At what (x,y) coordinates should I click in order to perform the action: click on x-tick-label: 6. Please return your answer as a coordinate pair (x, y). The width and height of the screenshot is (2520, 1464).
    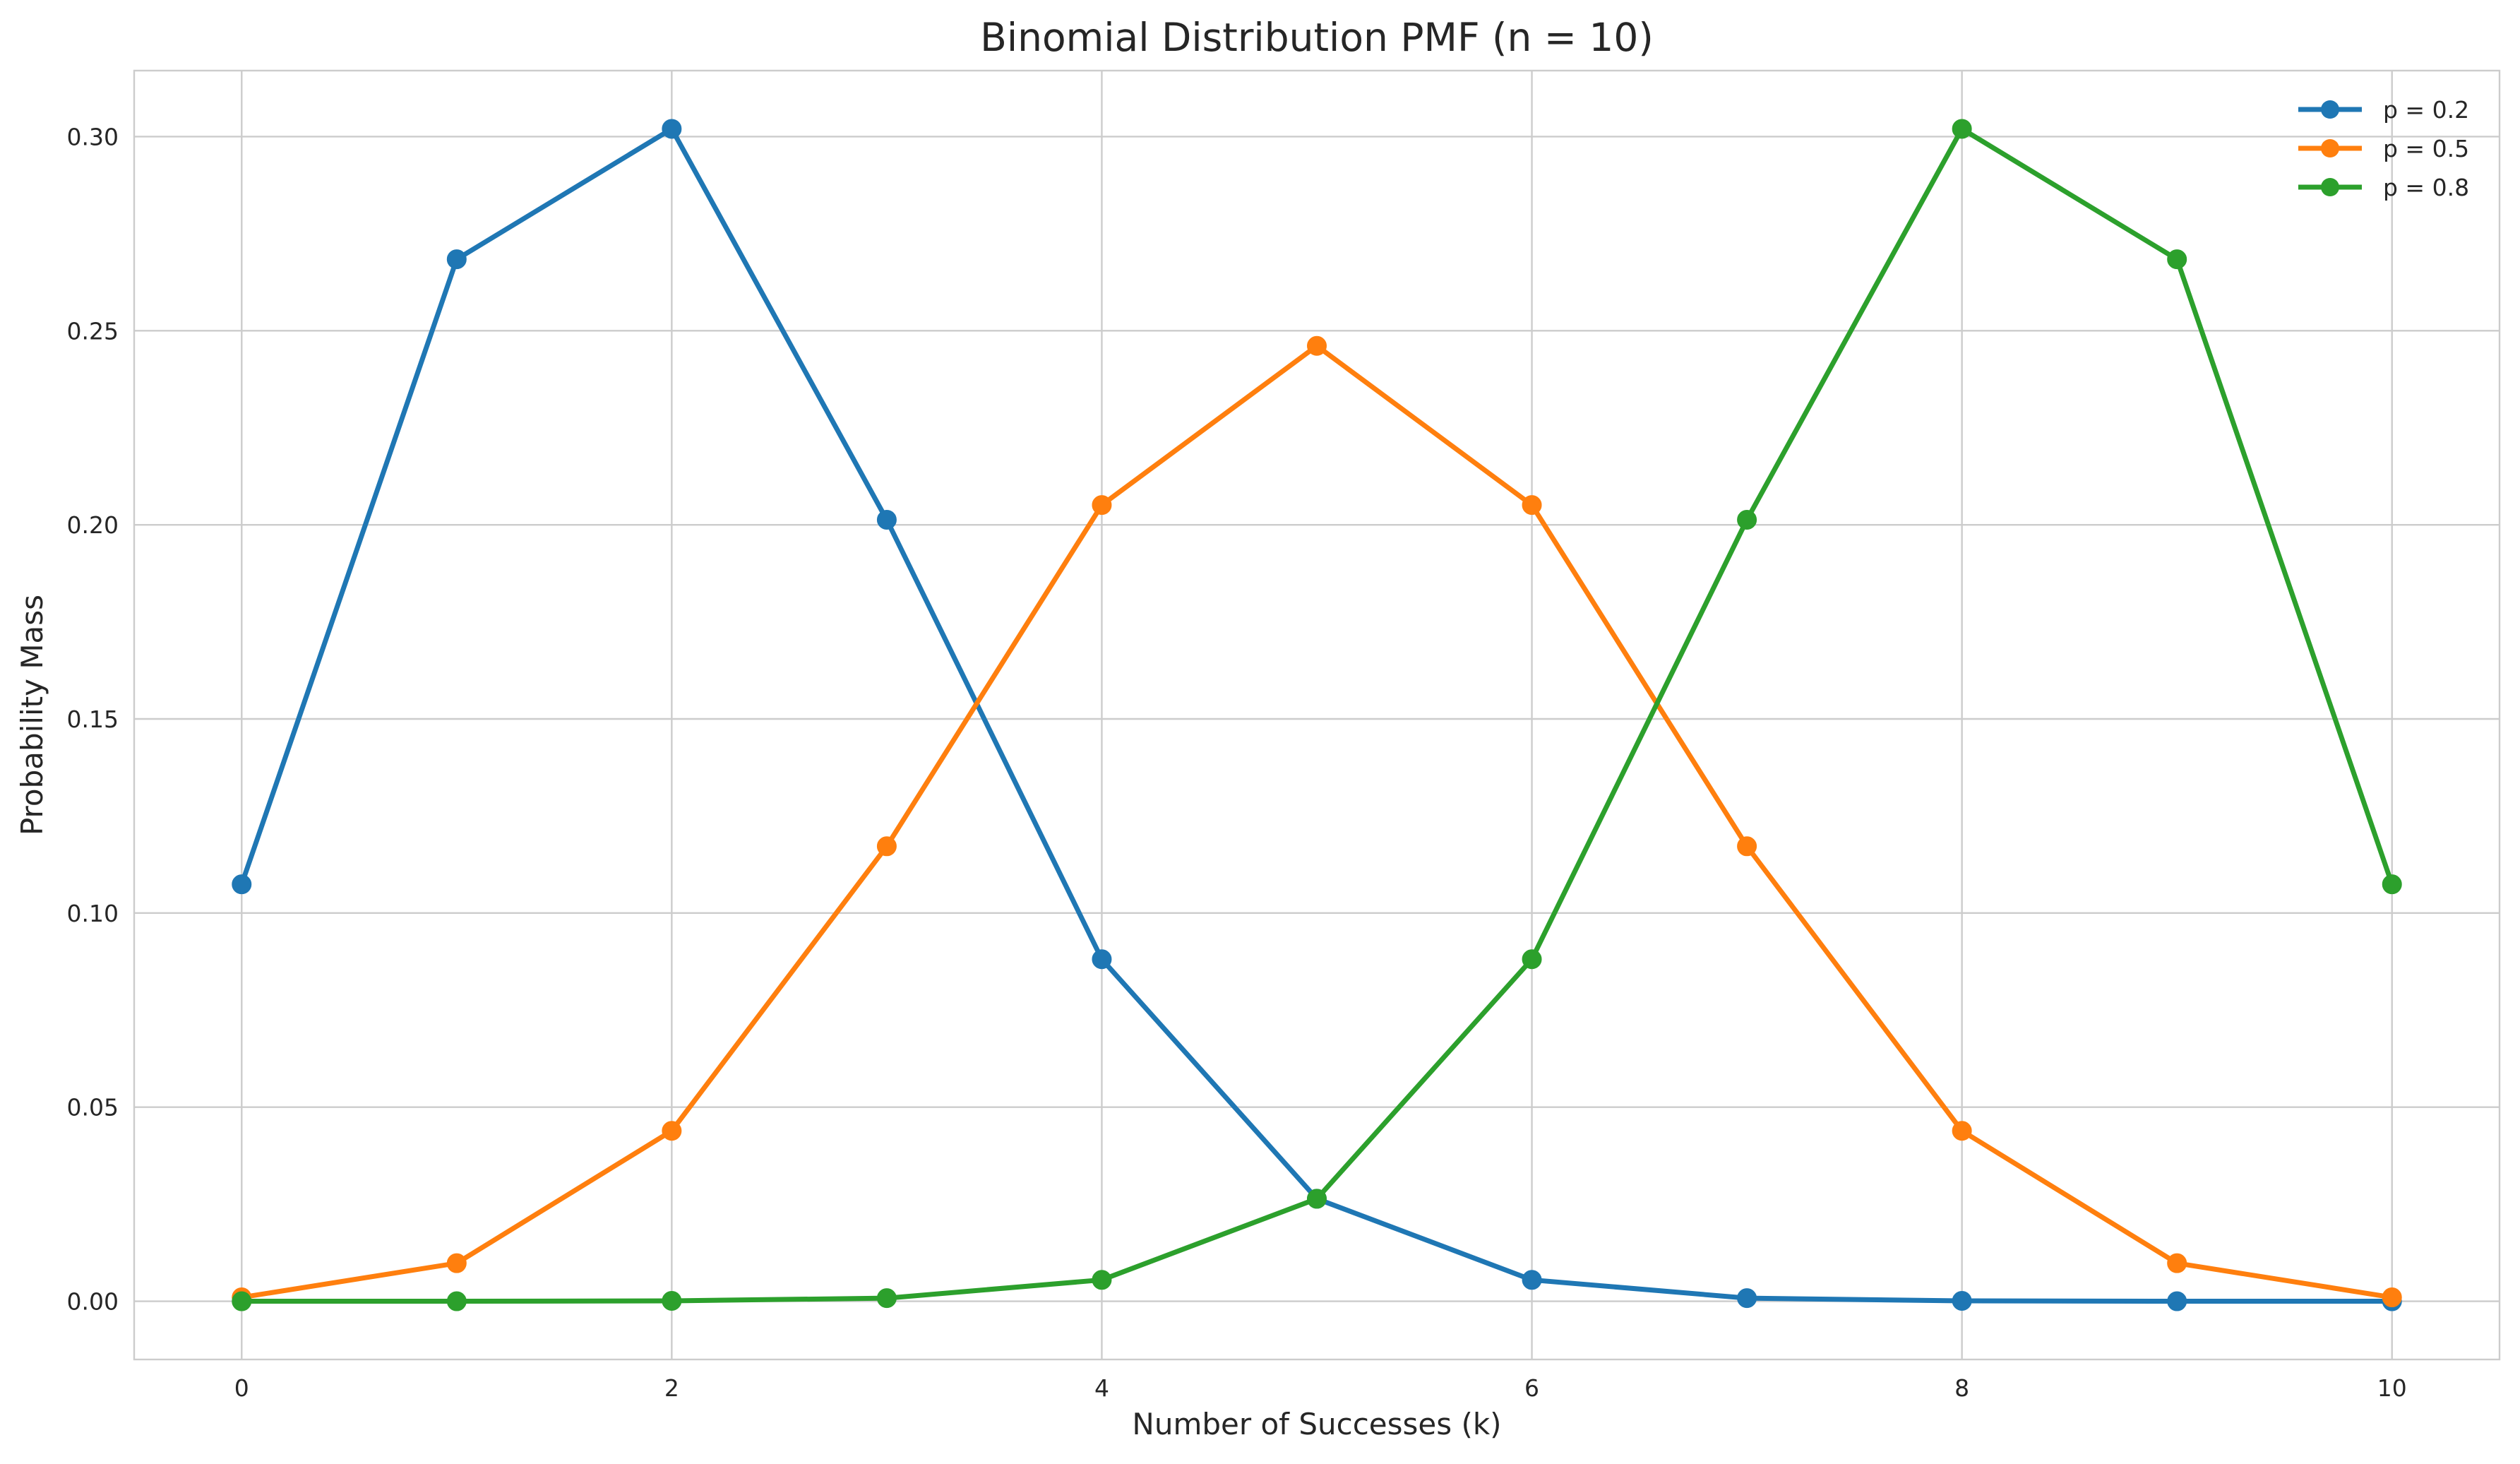
    Looking at the image, I should click on (1532, 1388).